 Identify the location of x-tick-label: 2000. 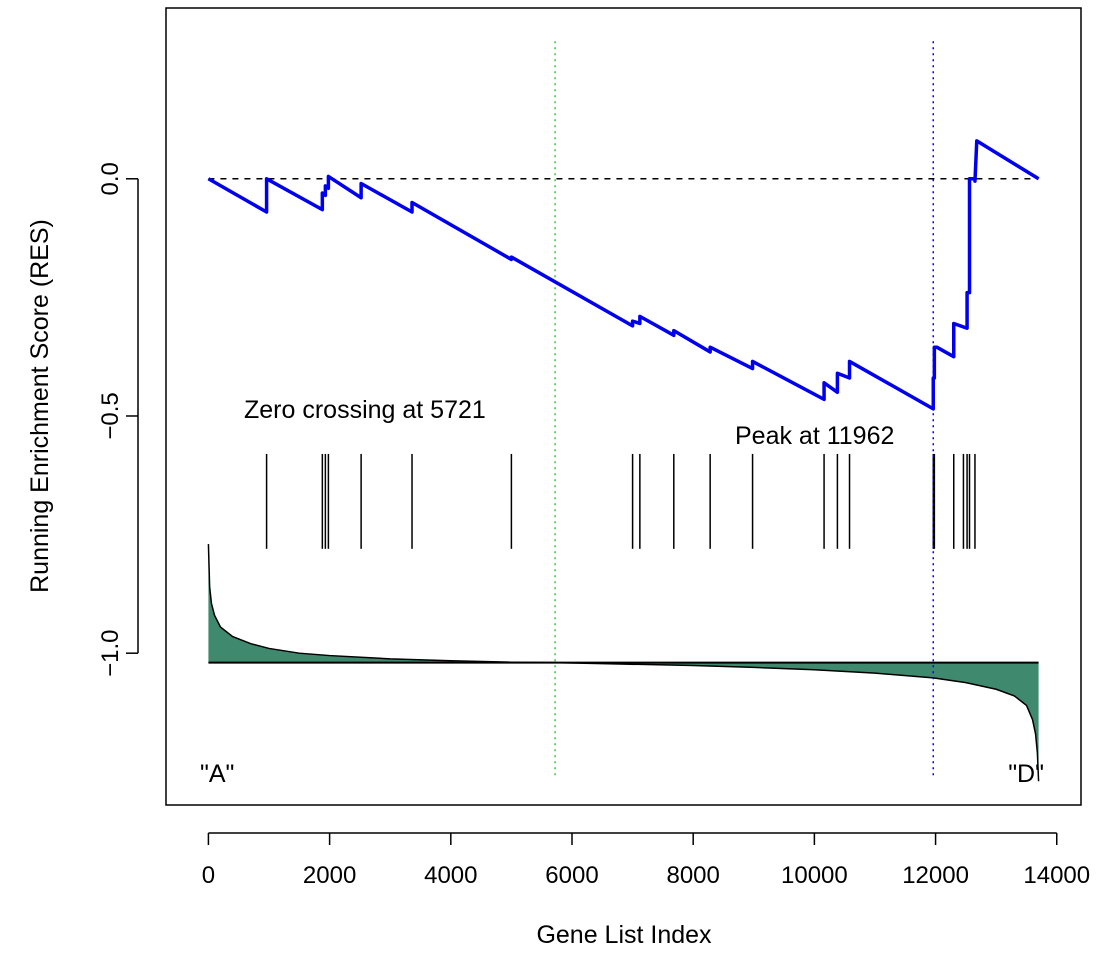
(329, 875).